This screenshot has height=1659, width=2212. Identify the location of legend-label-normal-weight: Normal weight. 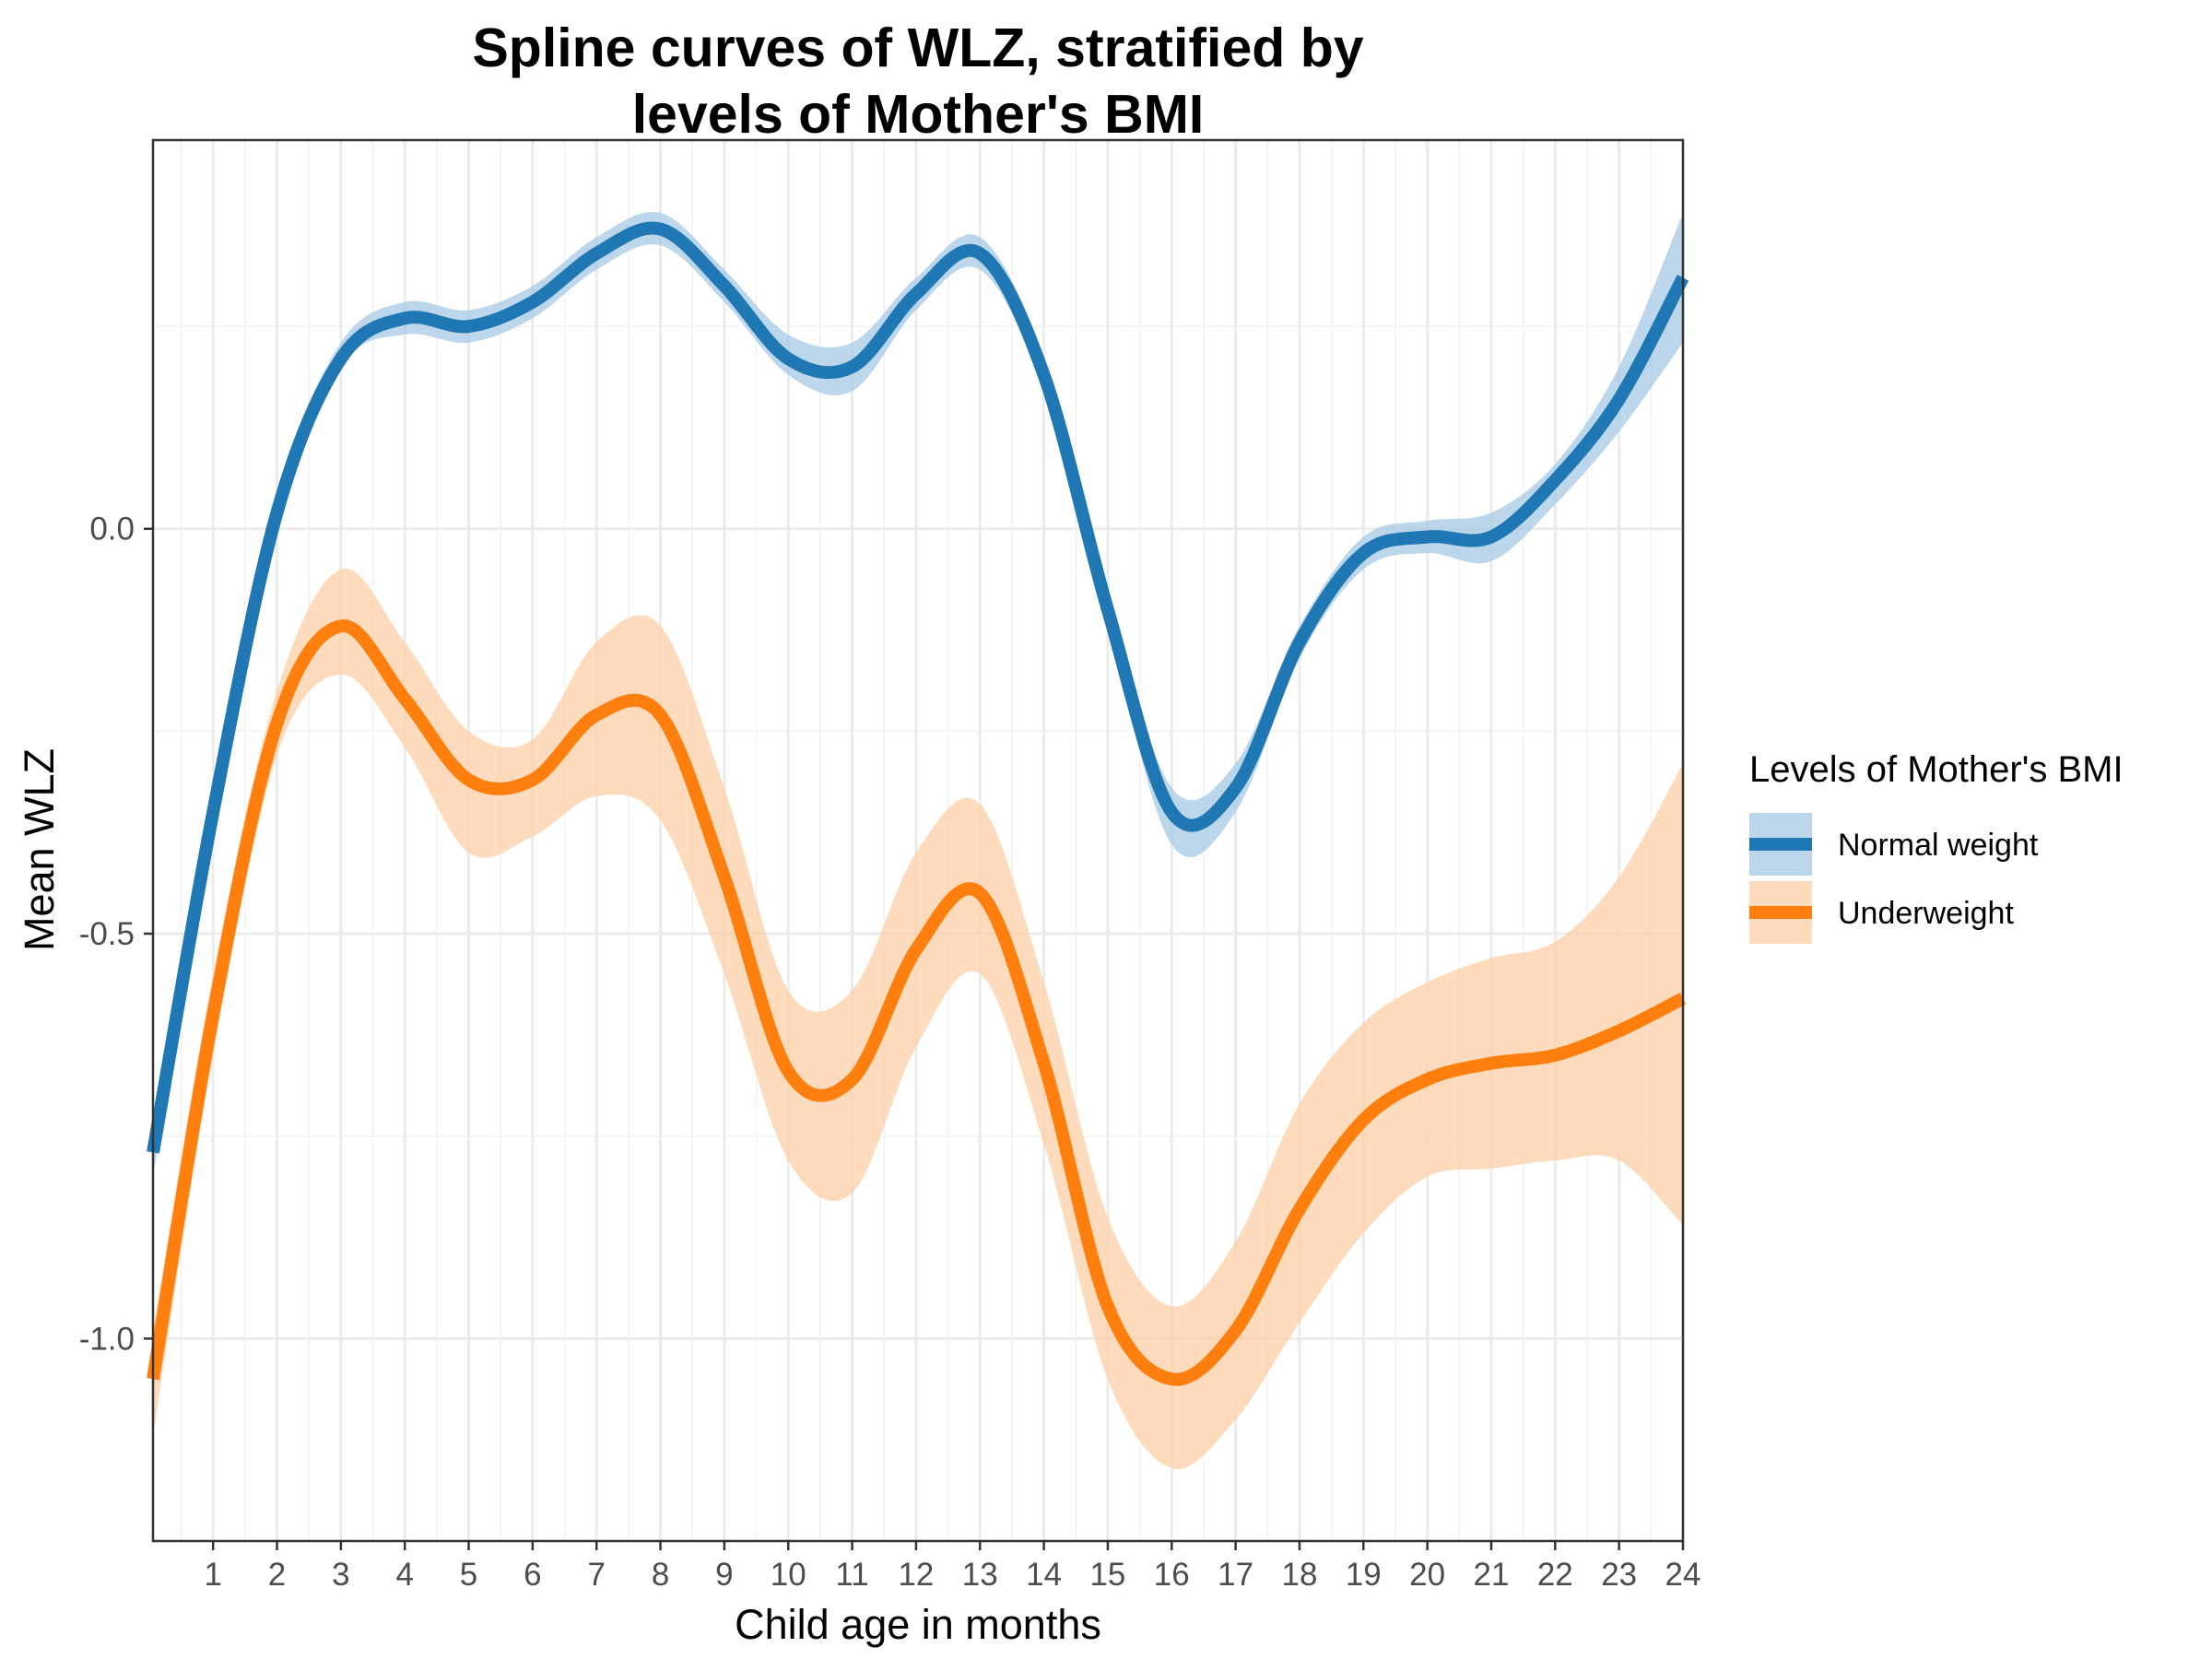
(1938, 845).